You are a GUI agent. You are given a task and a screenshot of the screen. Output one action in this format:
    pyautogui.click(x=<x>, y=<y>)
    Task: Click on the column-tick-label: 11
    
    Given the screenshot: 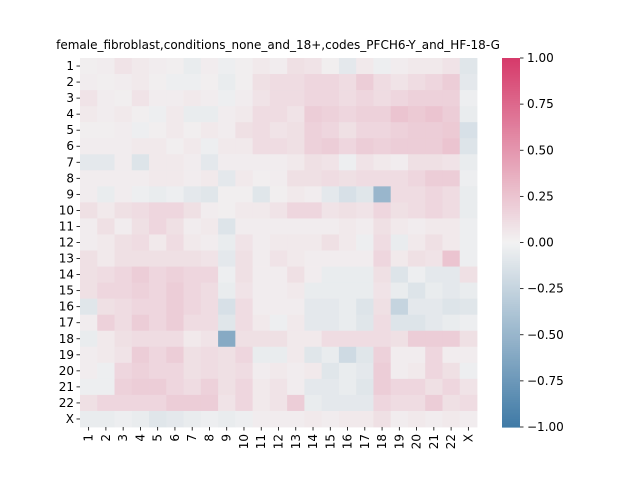 What is the action you would take?
    pyautogui.click(x=261, y=441)
    